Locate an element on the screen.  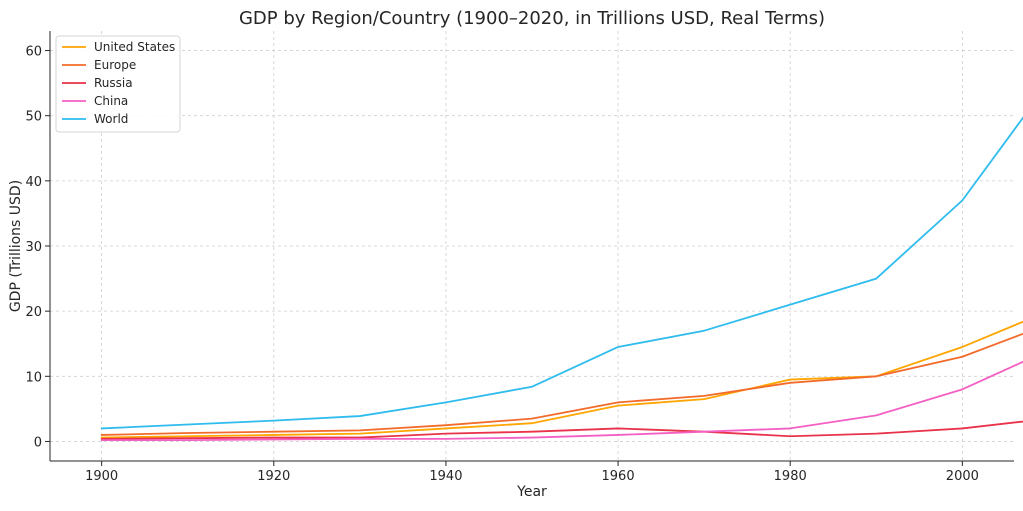
x-tick-label: 1900 is located at coordinates (101, 476).